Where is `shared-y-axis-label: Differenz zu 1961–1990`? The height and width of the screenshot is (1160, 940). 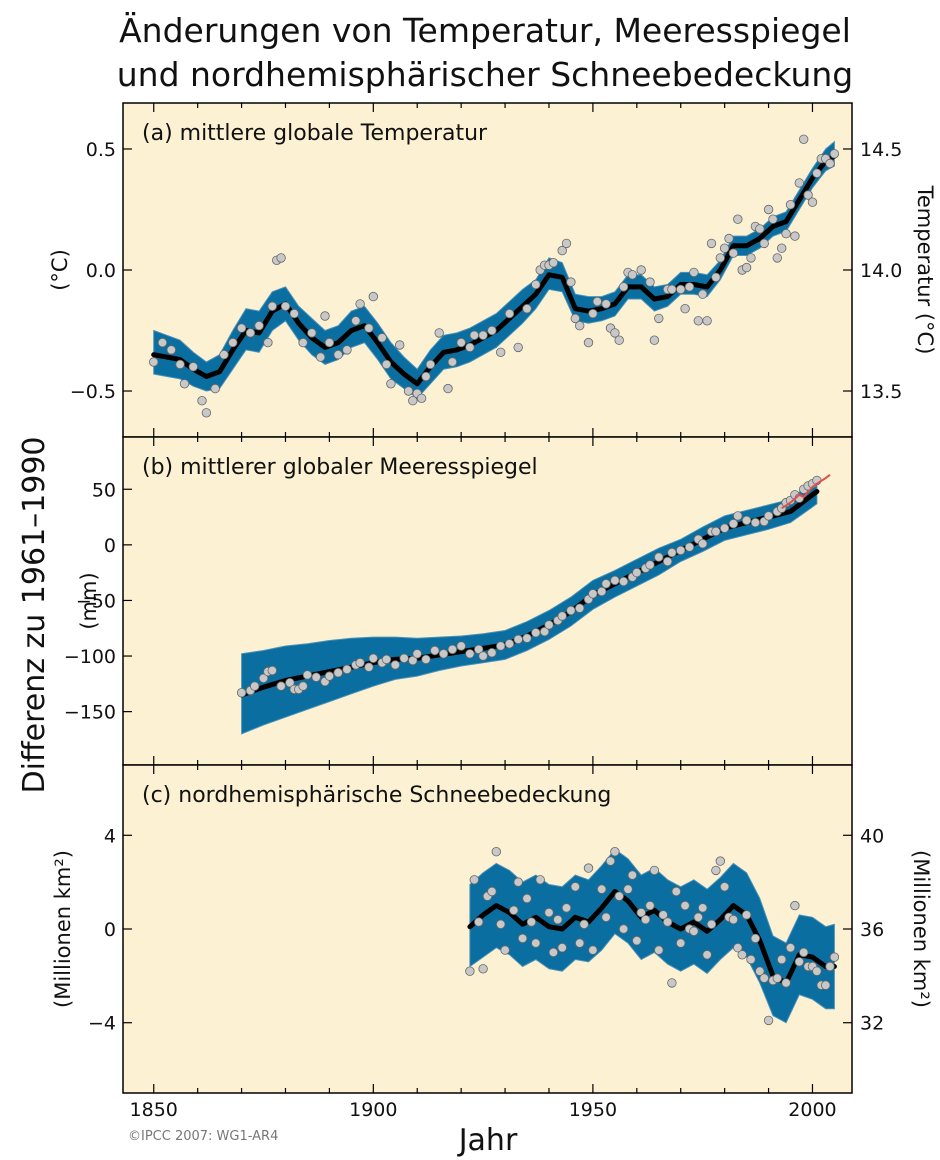
shared-y-axis-label: Differenz zu 1961–1990 is located at coordinates (34, 615).